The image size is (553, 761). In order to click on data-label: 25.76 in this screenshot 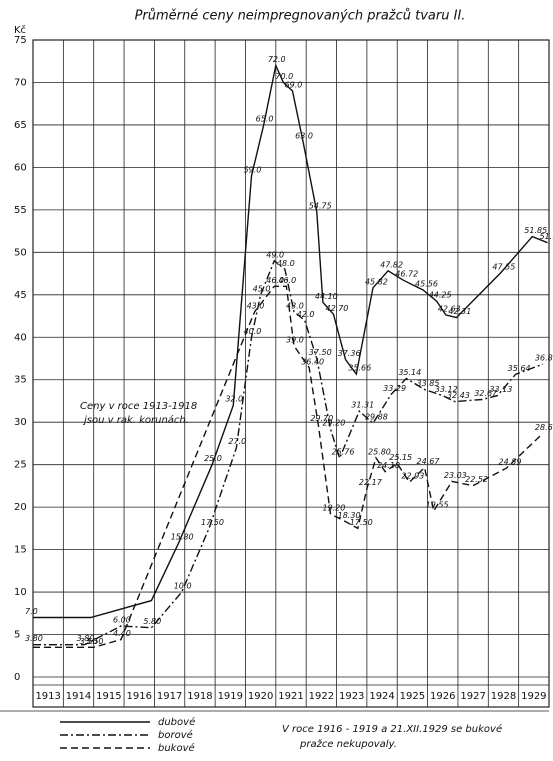, I will do `click(343, 452)`.